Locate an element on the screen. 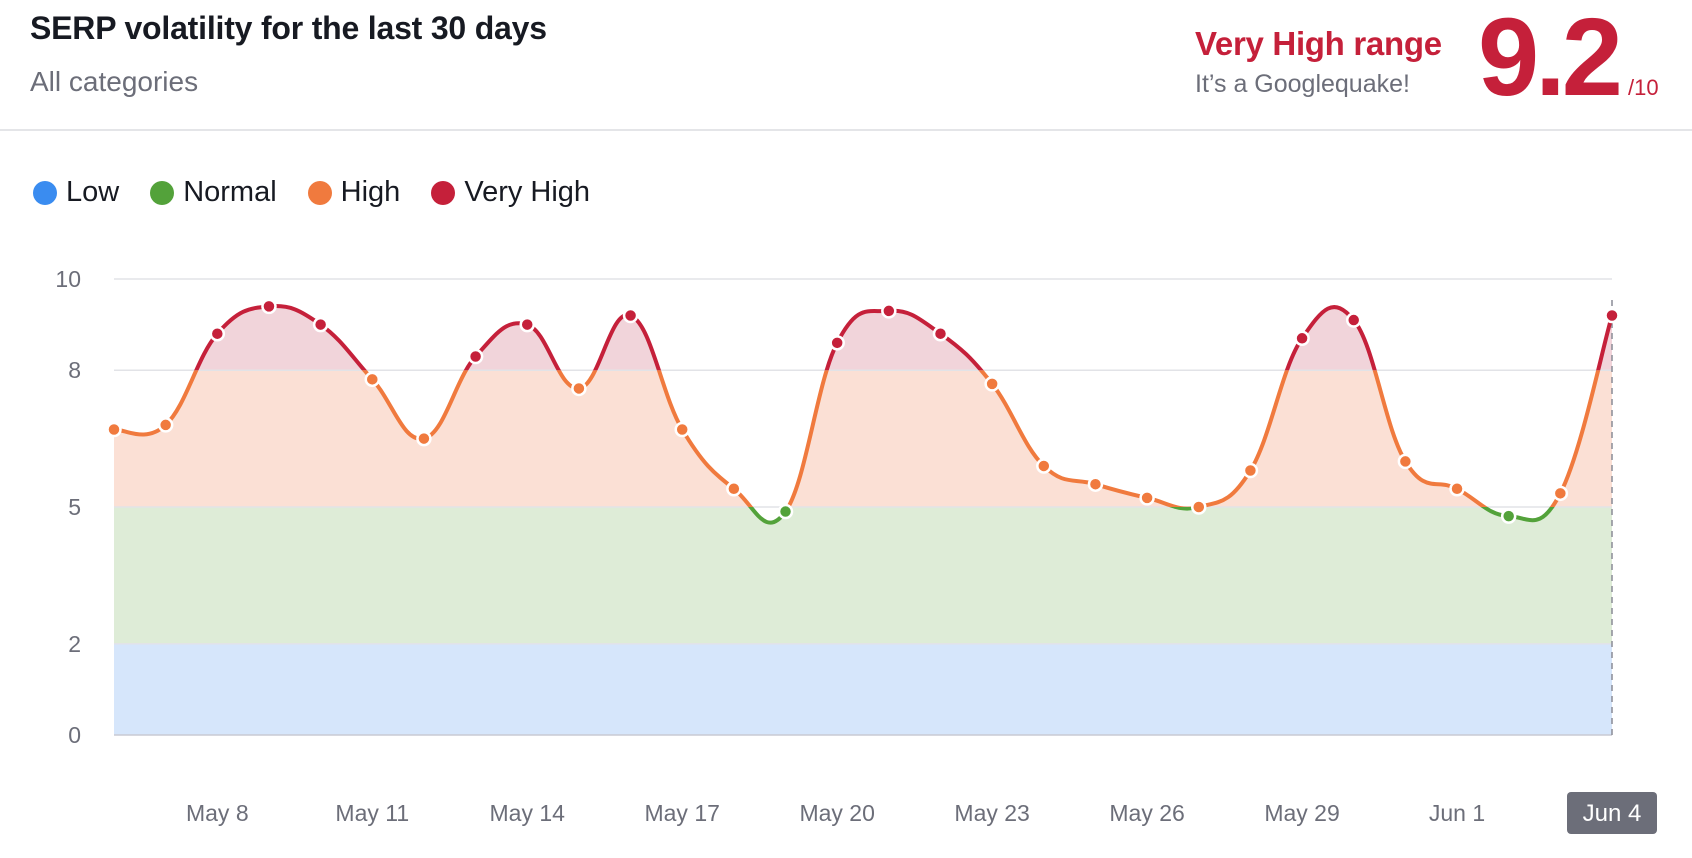 The image size is (1692, 858). chart-legend: Low Normal High Very High is located at coordinates (327, 192).